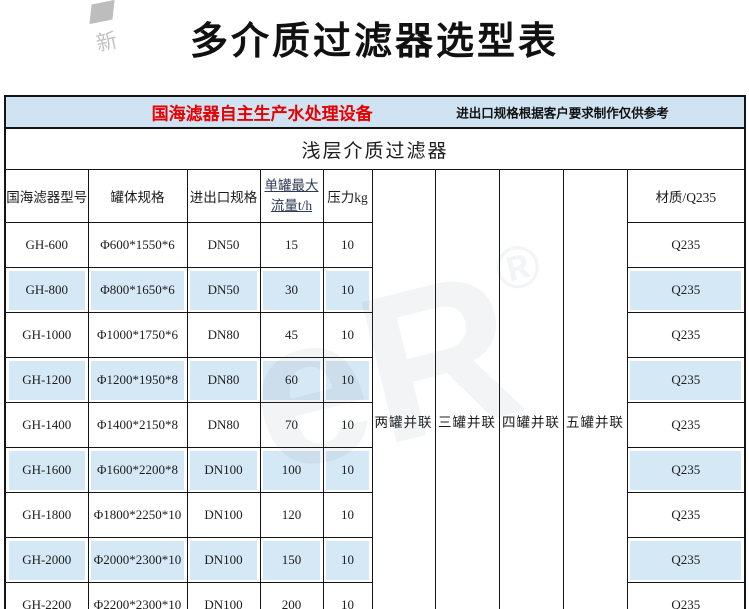 Image resolution: width=749 pixels, height=609 pixels. I want to click on cell-model: GH-1400, so click(46, 425).